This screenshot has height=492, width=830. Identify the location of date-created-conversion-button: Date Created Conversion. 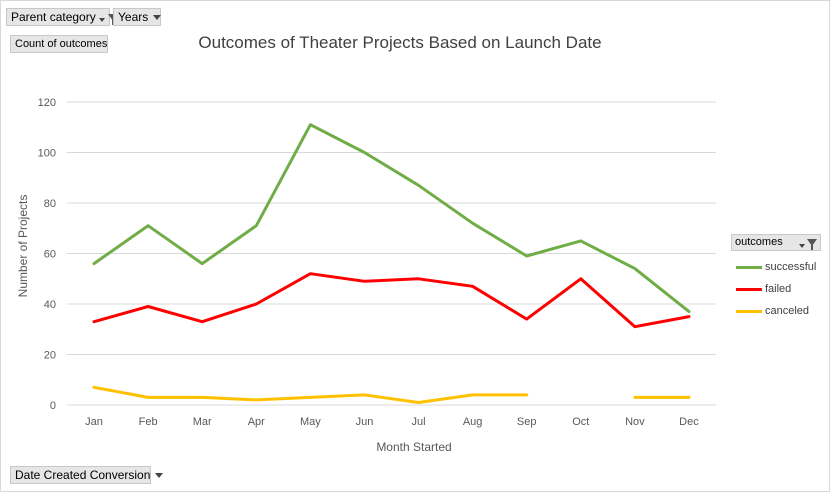
(87, 475).